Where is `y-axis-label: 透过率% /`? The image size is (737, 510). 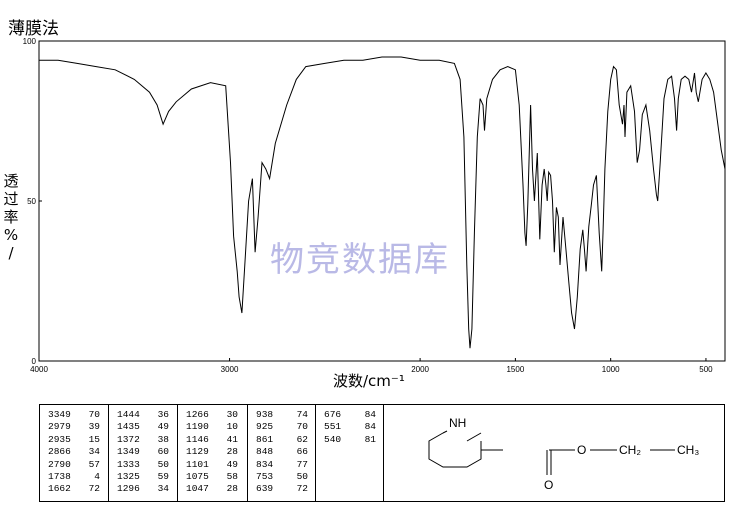 y-axis-label: 透过率% / is located at coordinates (11, 217).